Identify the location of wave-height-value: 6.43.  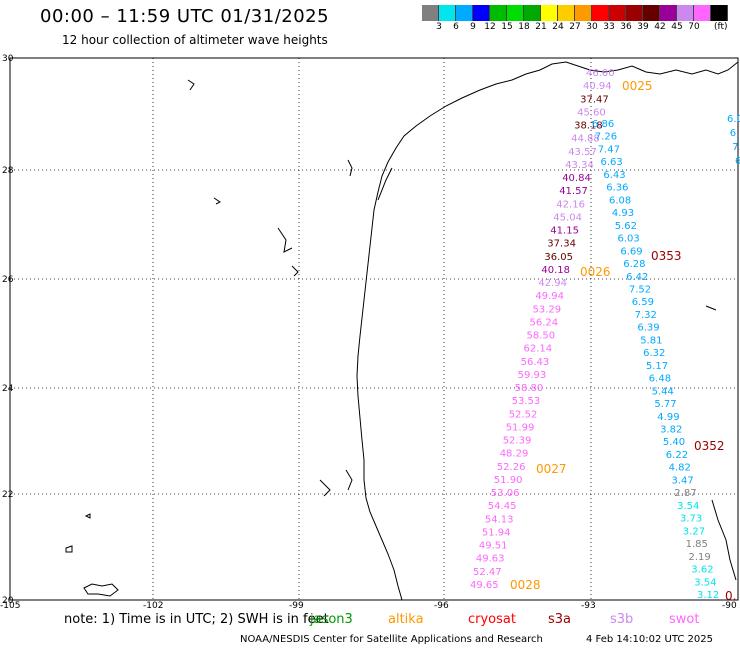
(614, 175).